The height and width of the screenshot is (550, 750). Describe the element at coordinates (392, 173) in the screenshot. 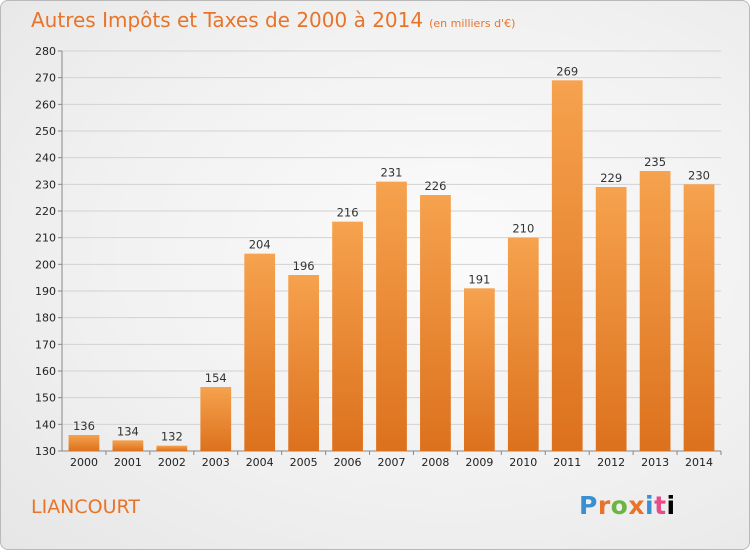

I see `data-label: 231` at that location.